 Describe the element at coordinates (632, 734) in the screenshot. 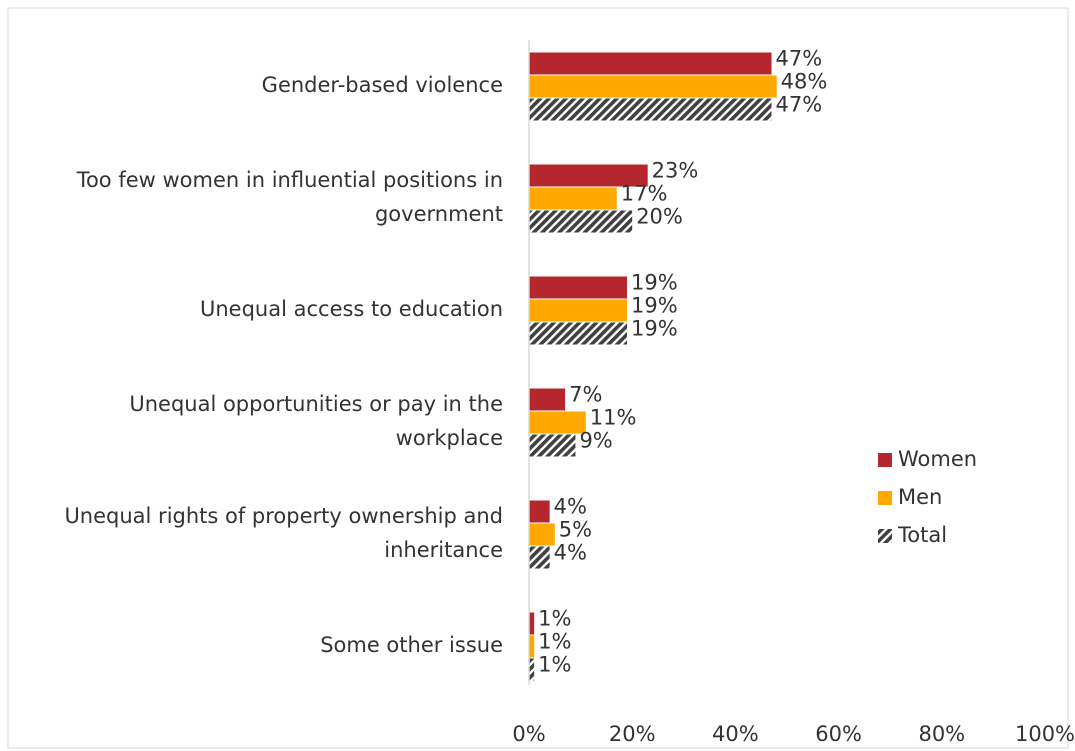

I see `x-tick-label: 20%` at that location.